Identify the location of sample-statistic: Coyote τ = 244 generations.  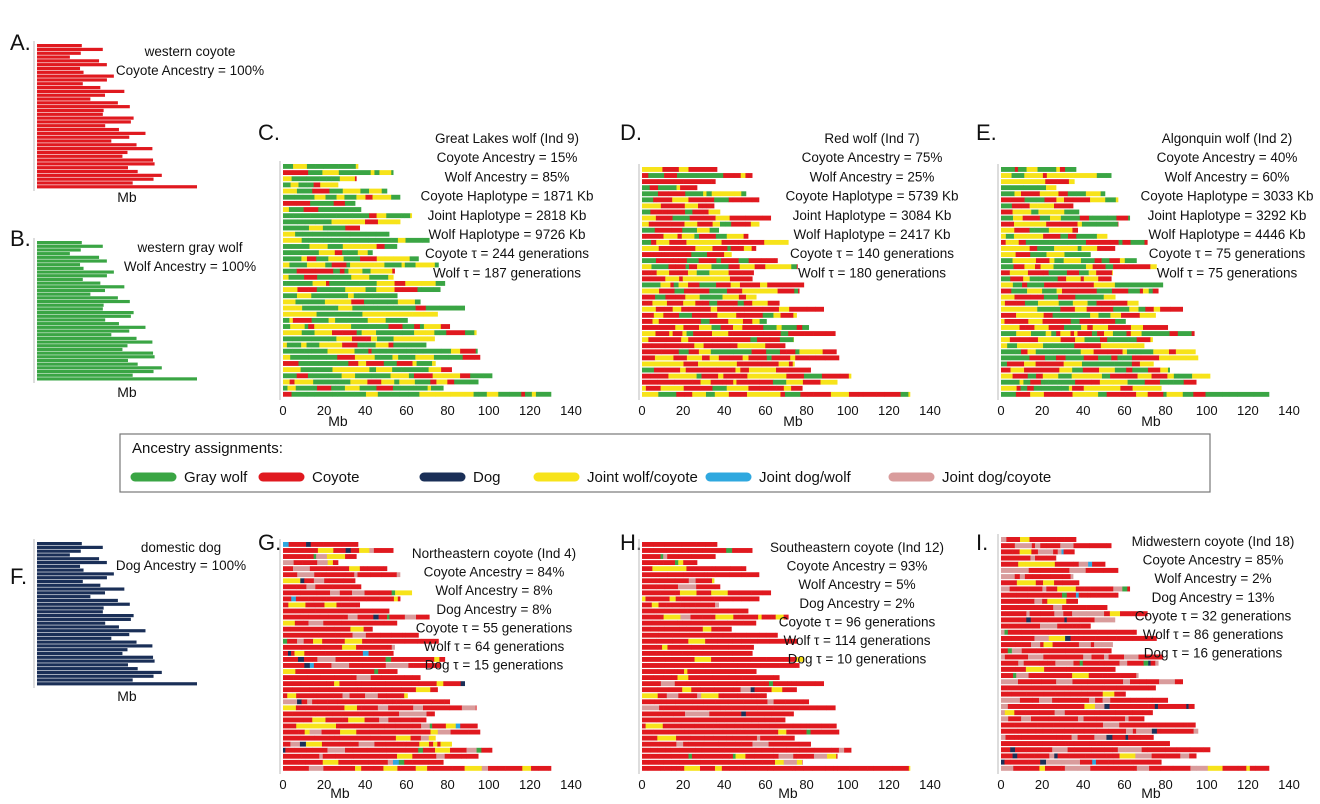
(507, 253).